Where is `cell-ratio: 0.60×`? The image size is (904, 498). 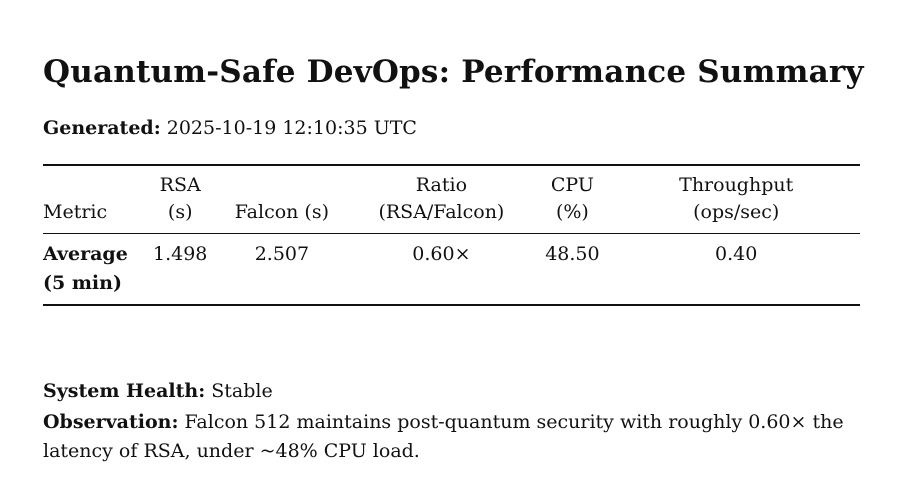 cell-ratio: 0.60× is located at coordinates (441, 254).